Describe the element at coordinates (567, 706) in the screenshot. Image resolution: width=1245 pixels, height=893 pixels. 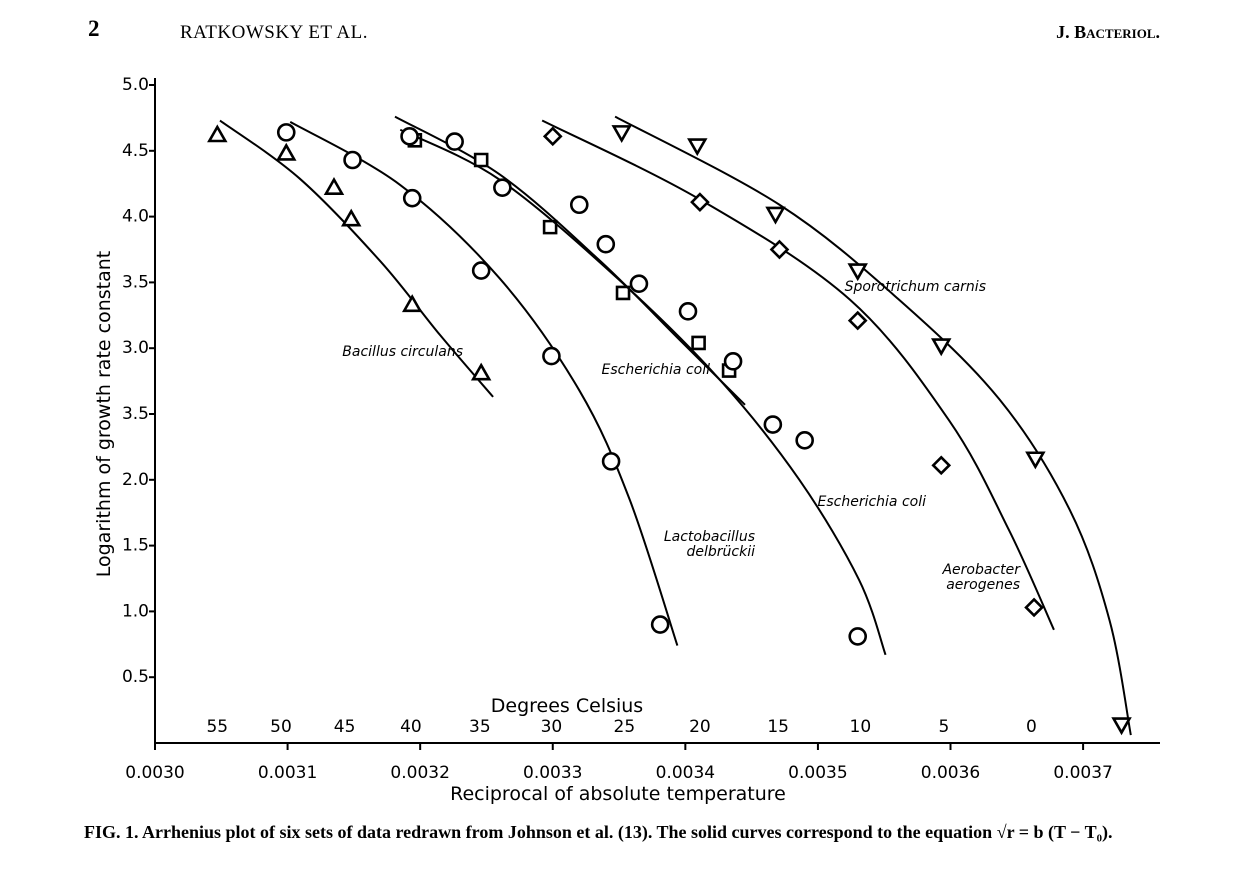
I see `top-axis-label: Degrees Celsius` at that location.